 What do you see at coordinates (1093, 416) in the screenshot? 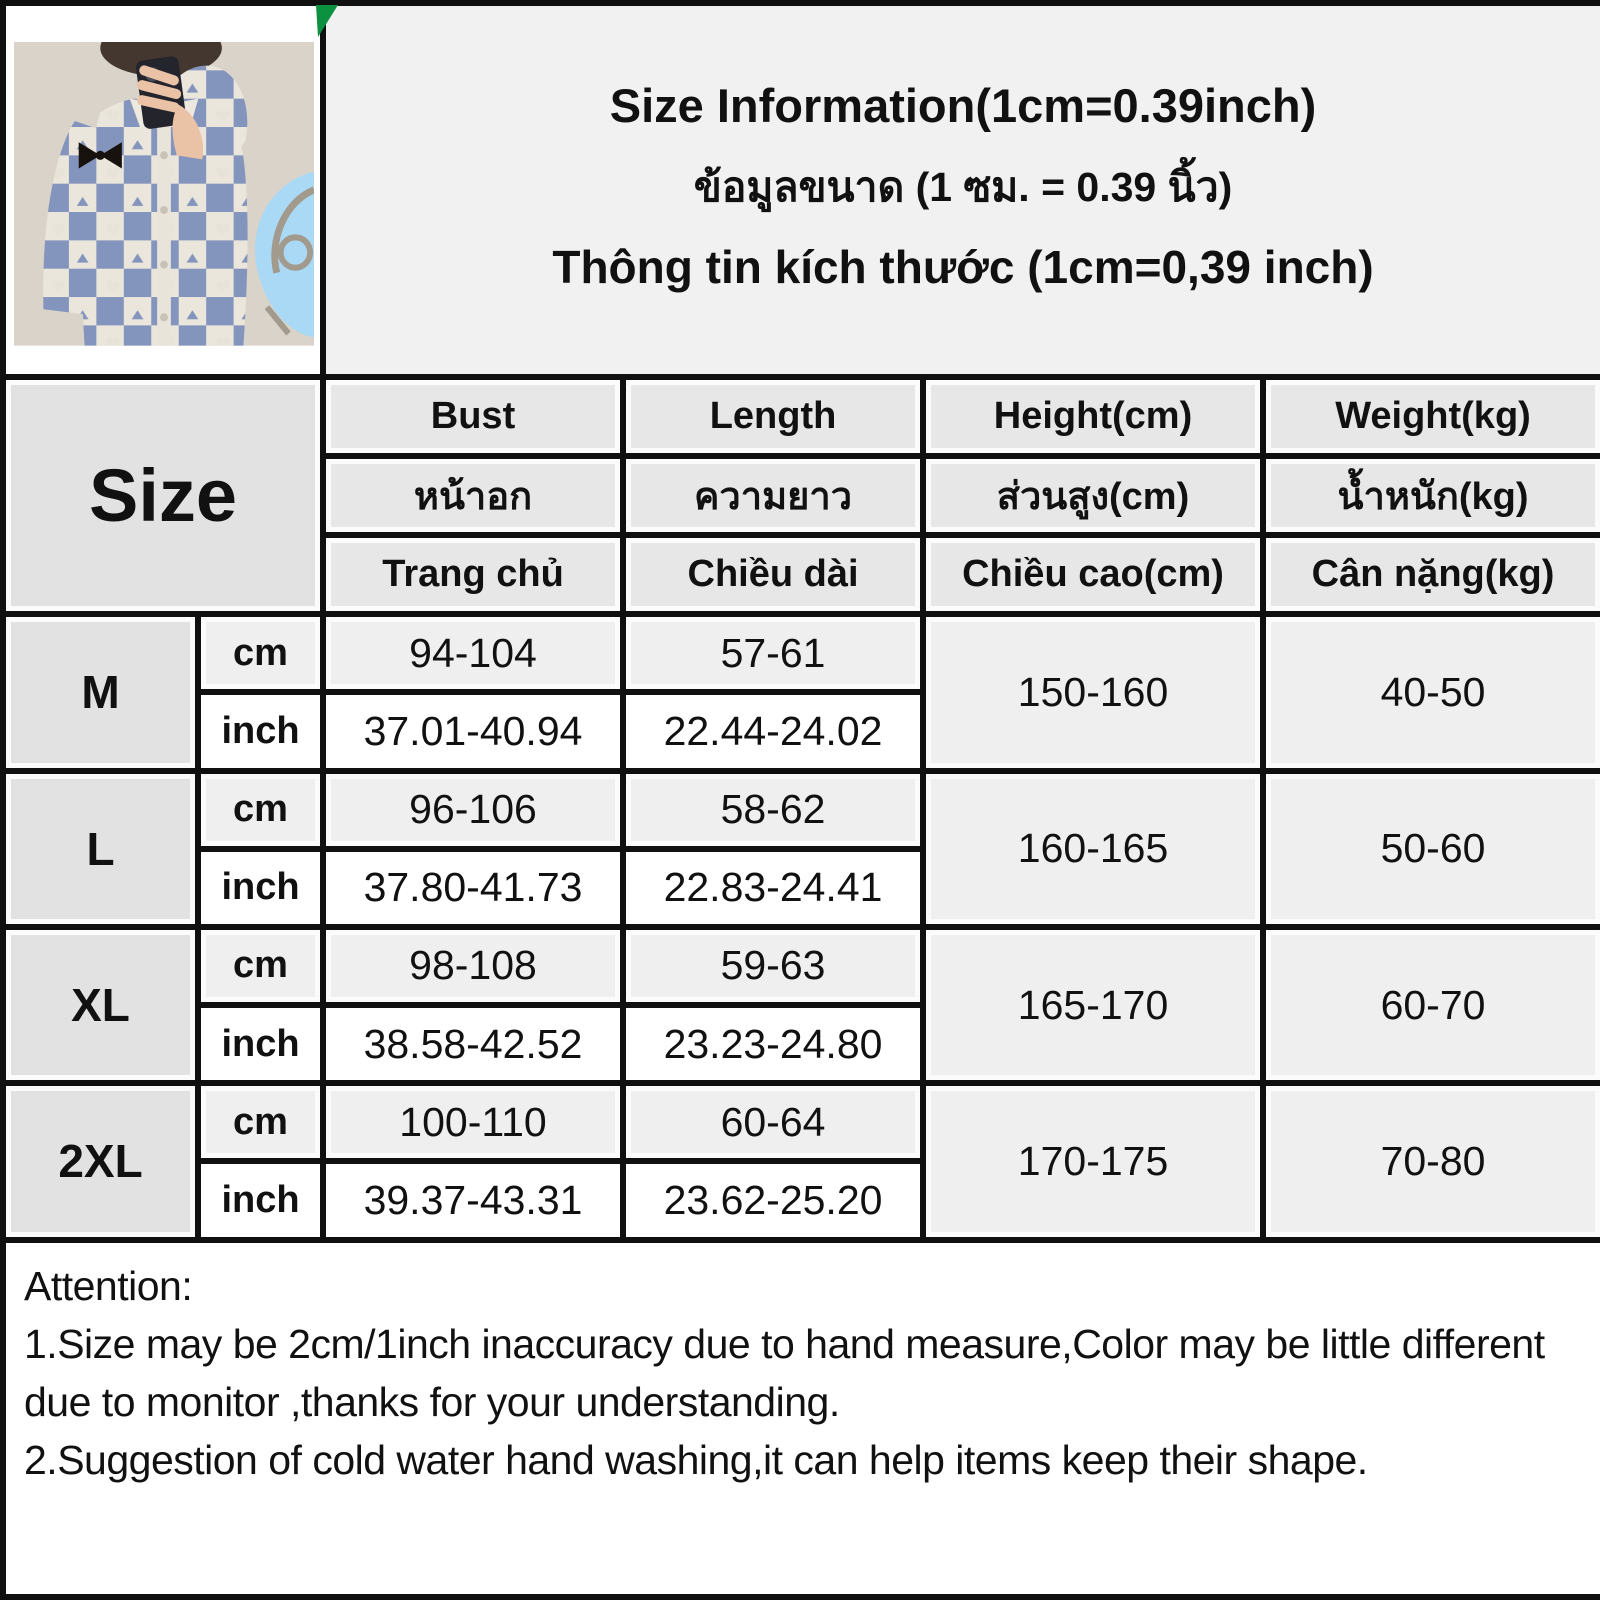
I see `col-header-height-en: Height(cm)` at bounding box center [1093, 416].